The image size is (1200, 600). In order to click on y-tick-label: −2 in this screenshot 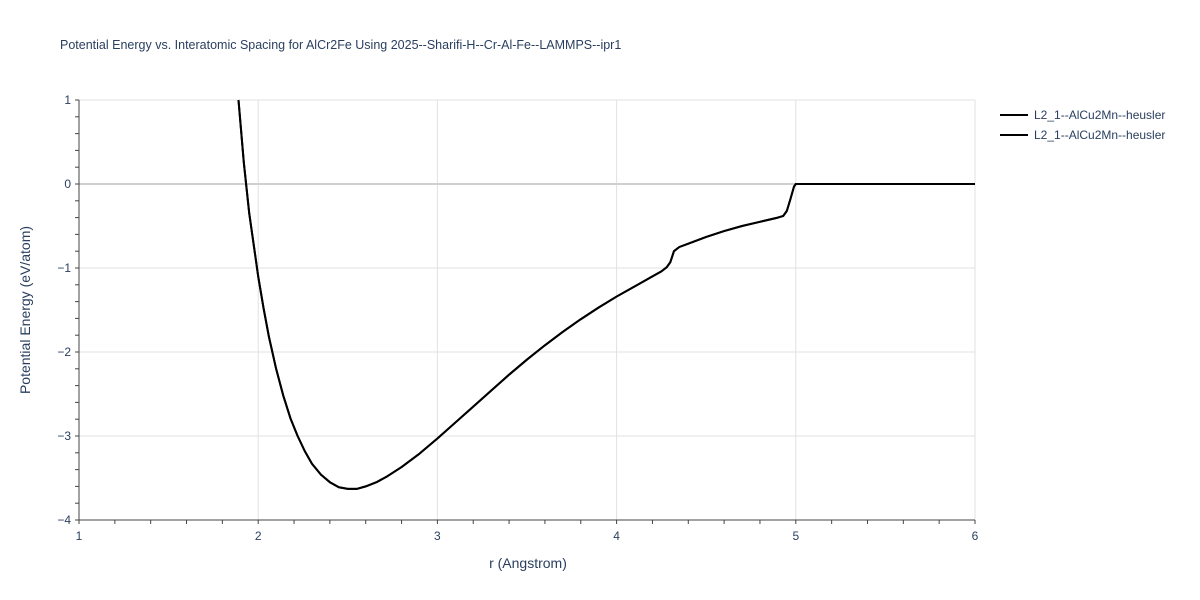, I will do `click(64, 352)`.